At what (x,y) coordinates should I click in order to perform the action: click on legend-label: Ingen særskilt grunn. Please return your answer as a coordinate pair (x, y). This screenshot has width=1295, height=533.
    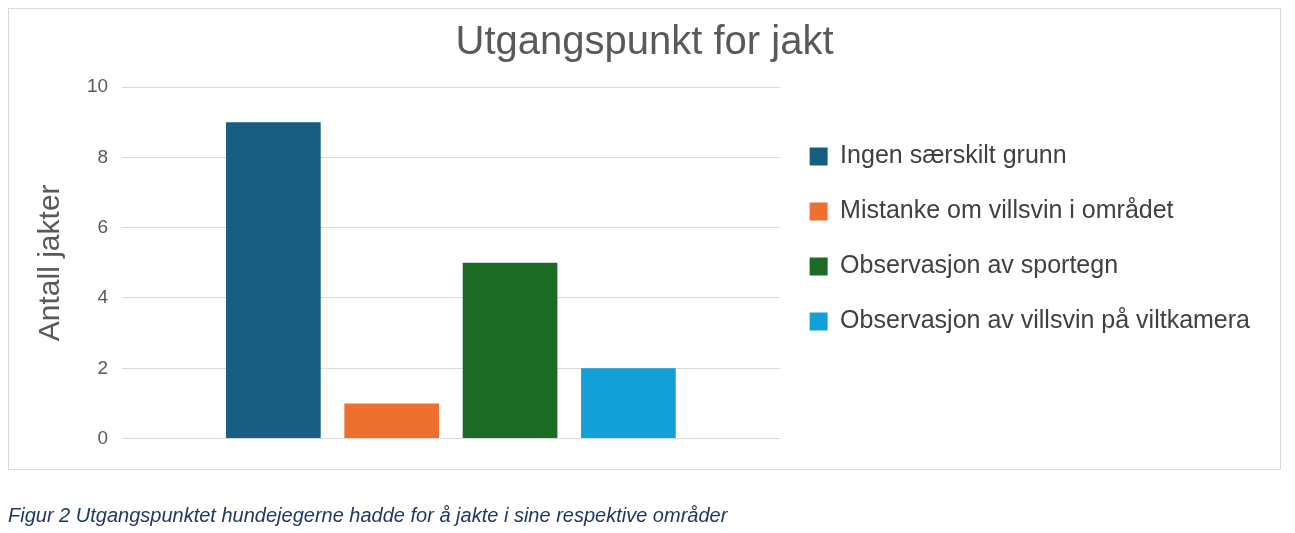
    Looking at the image, I should click on (953, 154).